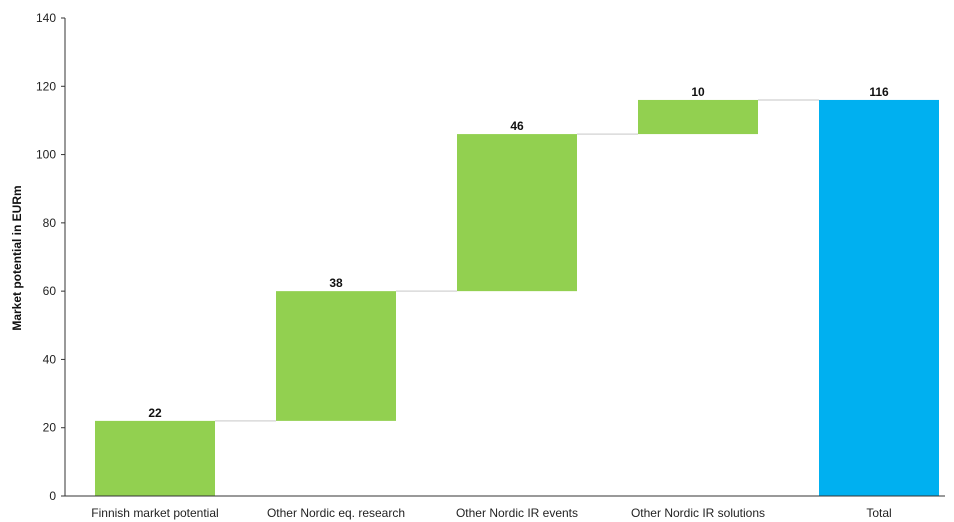 Image resolution: width=954 pixels, height=522 pixels. What do you see at coordinates (517, 126) in the screenshot?
I see `data-label: 46` at bounding box center [517, 126].